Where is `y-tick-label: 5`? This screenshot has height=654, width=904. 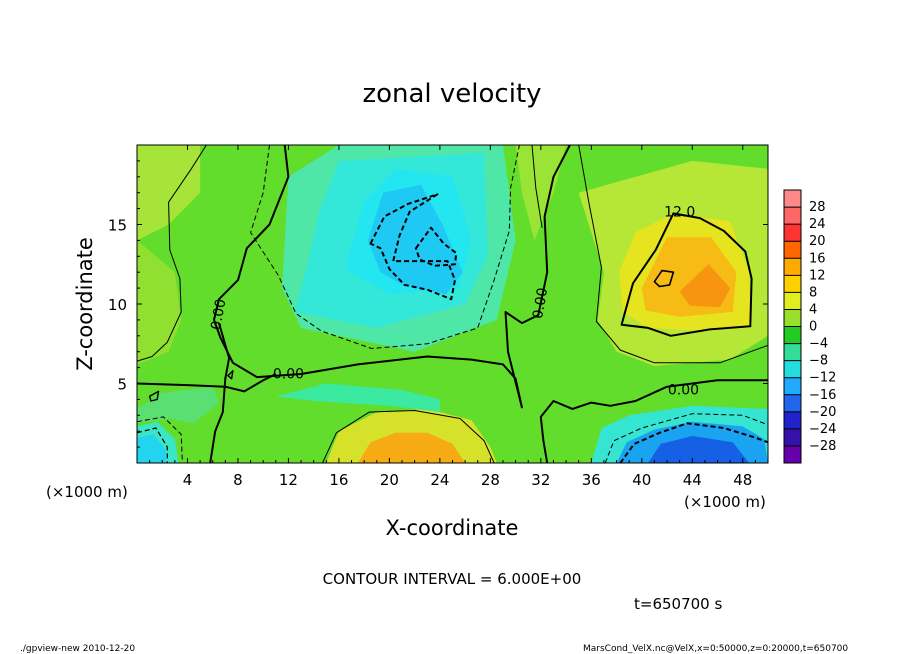
y-tick-label: 5 is located at coordinates (122, 385).